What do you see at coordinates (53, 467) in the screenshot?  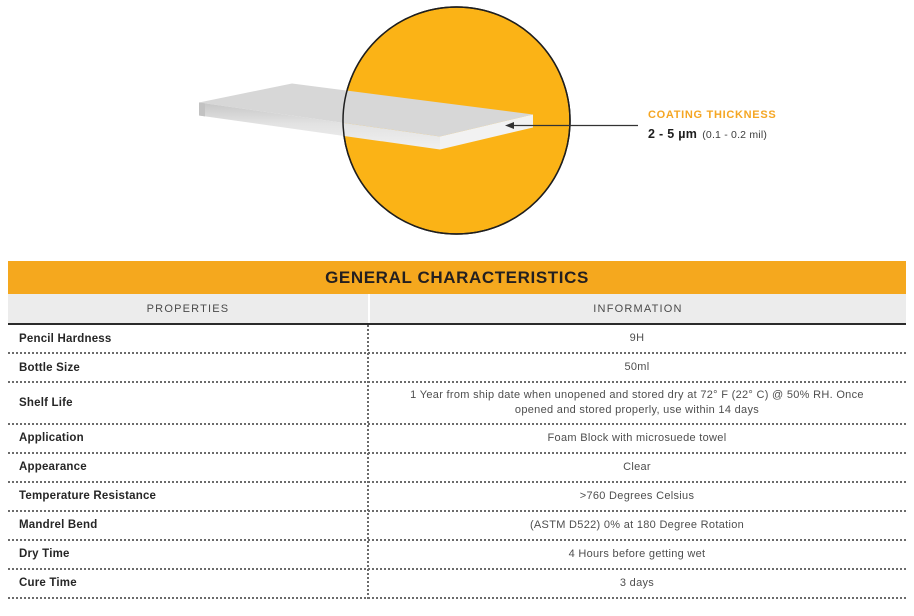 I see `property-cell: Appearance` at bounding box center [53, 467].